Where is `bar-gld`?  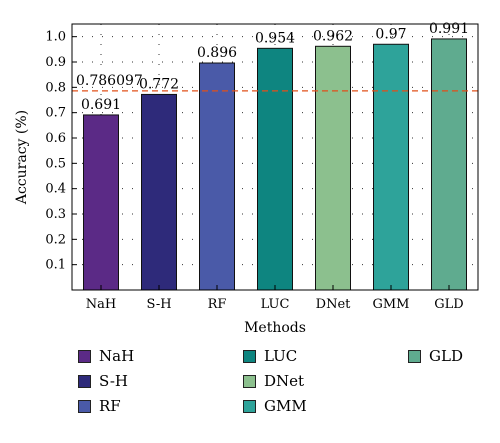 bar-gld is located at coordinates (449, 164).